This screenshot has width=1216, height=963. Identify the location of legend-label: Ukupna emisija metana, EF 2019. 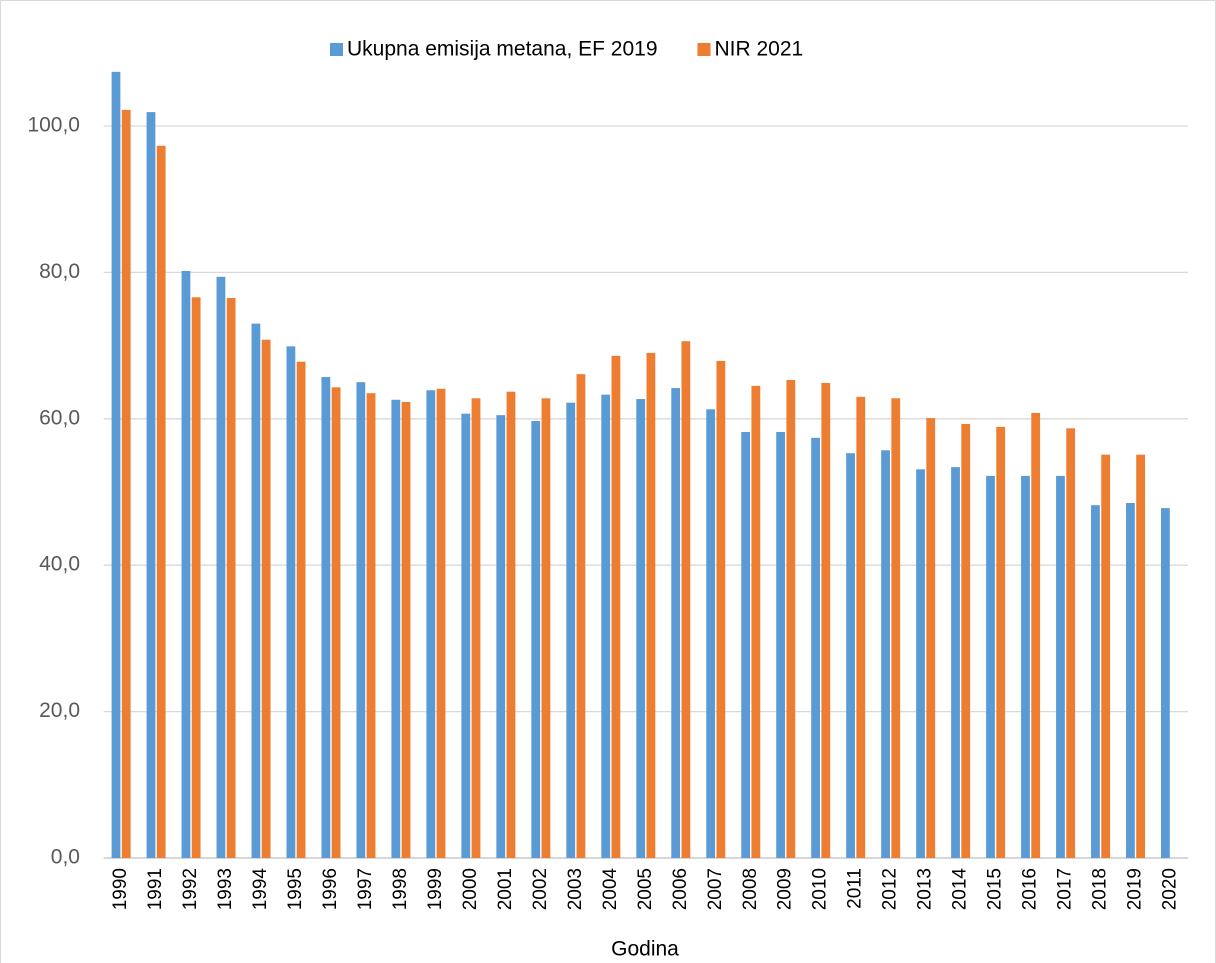
(502, 49).